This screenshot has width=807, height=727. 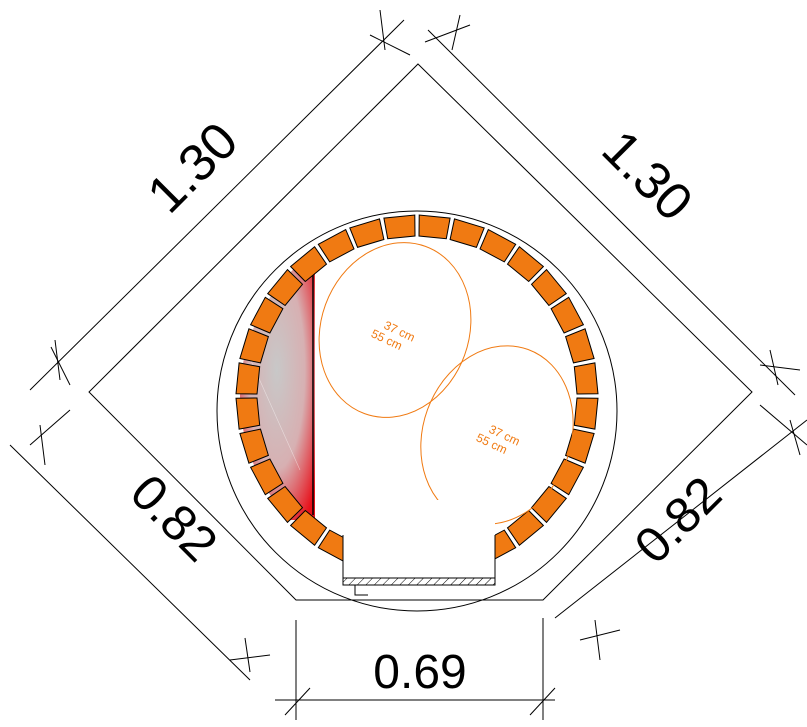 I want to click on dimension-label-top-left: 1.30, so click(x=193, y=168).